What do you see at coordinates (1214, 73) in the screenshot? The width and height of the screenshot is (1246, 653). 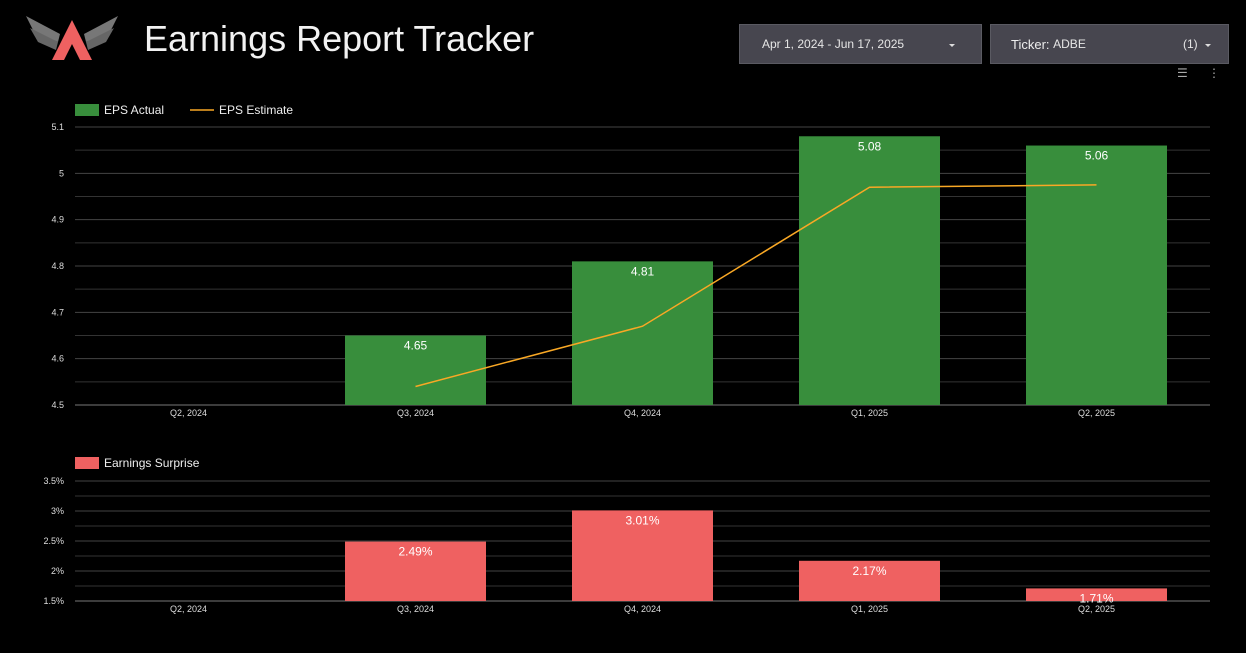 I see `more-options-icon: ⋮` at bounding box center [1214, 73].